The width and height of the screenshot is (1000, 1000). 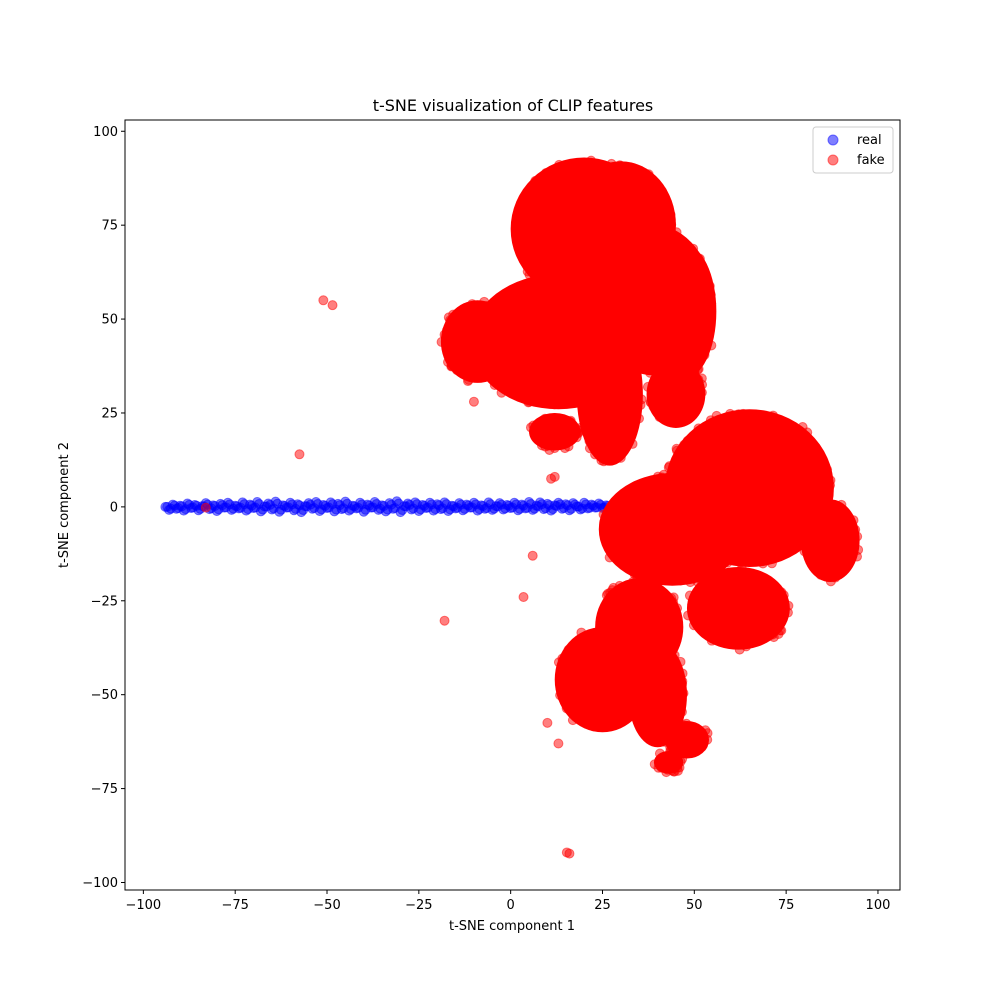 I want to click on y-tick-label: 100, so click(x=105, y=132).